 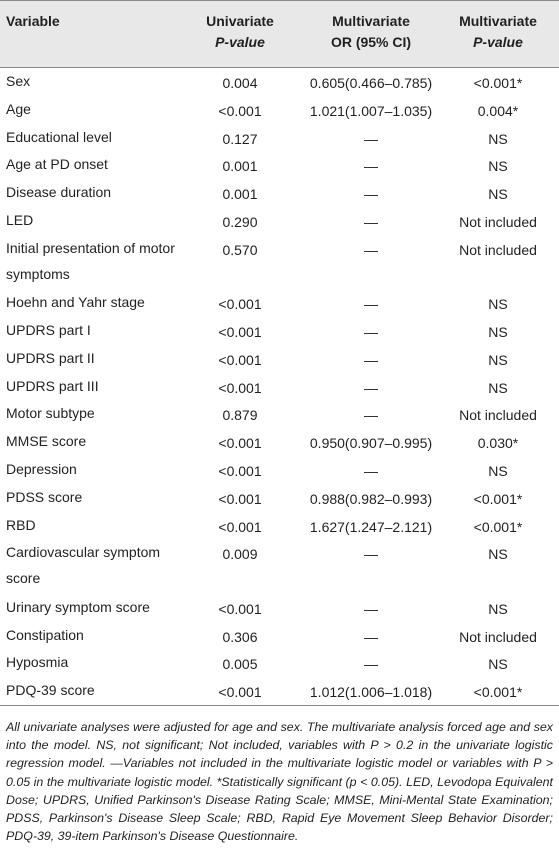 I want to click on table-row: Hoehn and Yahr stage <0.001 — NS, so click(x=279, y=303).